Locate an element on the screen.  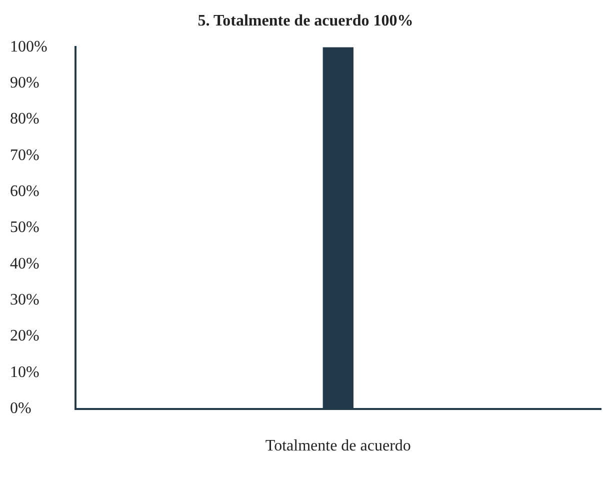
y-tick-label: 10% is located at coordinates (25, 372).